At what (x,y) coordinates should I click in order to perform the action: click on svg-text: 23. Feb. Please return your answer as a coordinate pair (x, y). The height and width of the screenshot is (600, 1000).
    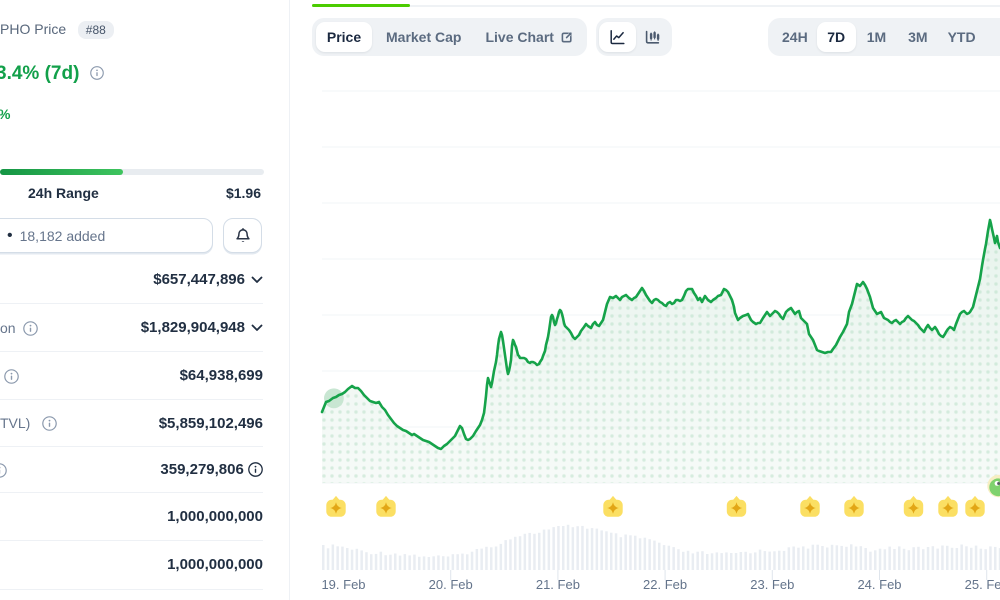
    Looking at the image, I should click on (772, 584).